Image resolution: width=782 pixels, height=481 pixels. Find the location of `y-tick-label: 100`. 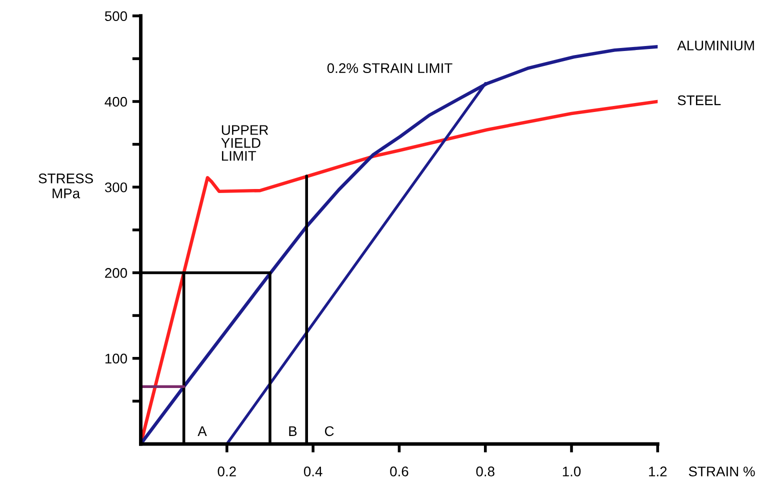

y-tick-label: 100 is located at coordinates (116, 359).